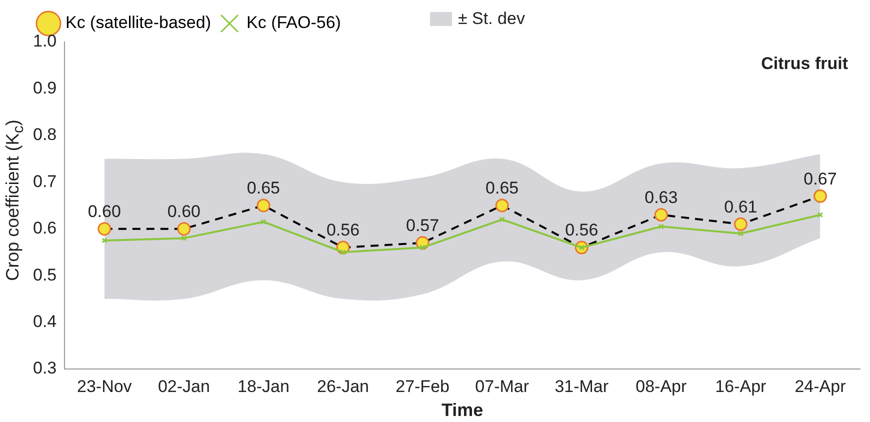 The image size is (870, 422). I want to click on y-tick-label: 0.4, so click(44, 321).